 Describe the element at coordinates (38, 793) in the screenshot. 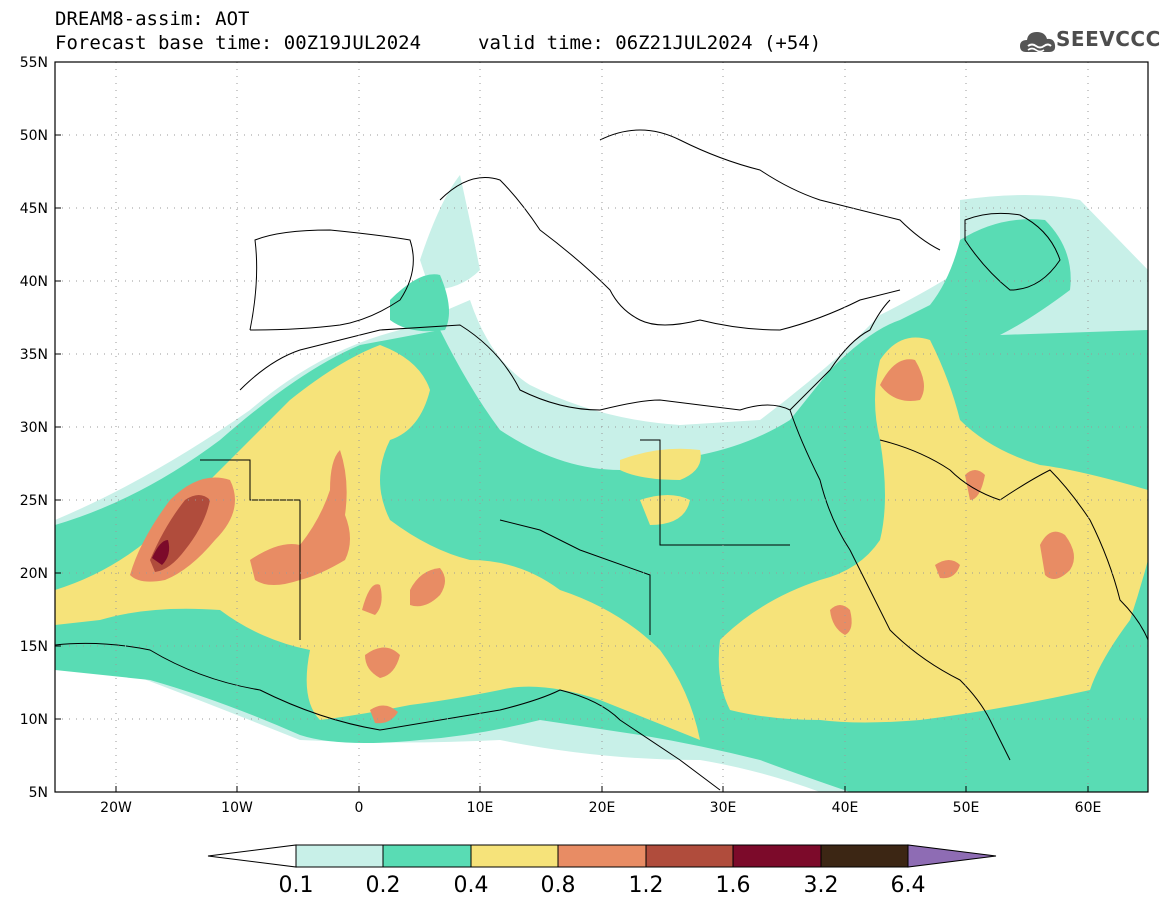

I see `lat-tick-label: 5N` at that location.